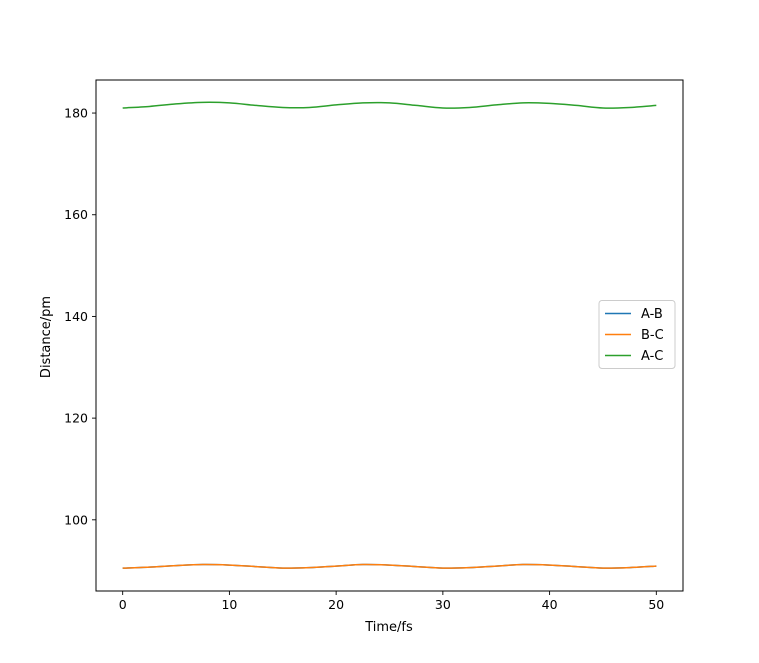 The image size is (759, 663). Describe the element at coordinates (652, 356) in the screenshot. I see `legend-label-a-c: A-C` at that location.